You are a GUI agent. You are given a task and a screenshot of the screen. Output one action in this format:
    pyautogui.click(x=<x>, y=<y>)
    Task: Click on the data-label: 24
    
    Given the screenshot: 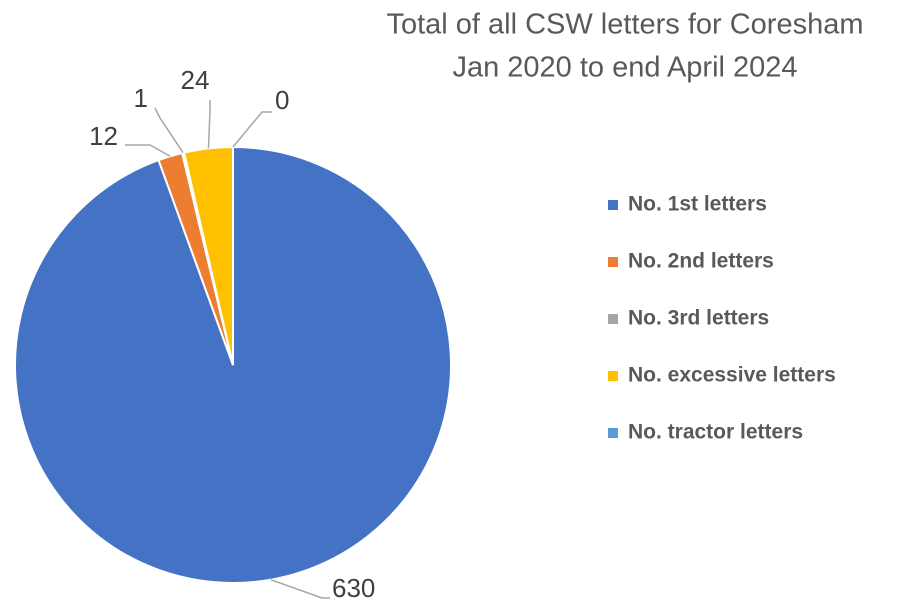 What is the action you would take?
    pyautogui.click(x=195, y=80)
    